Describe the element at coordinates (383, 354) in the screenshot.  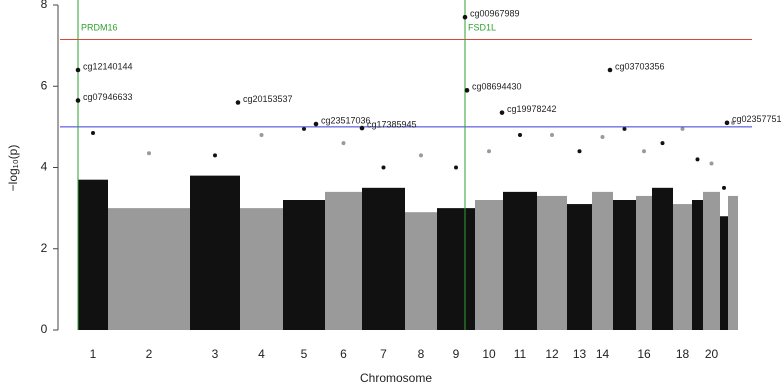
I see `x-tick-label: 7` at that location.